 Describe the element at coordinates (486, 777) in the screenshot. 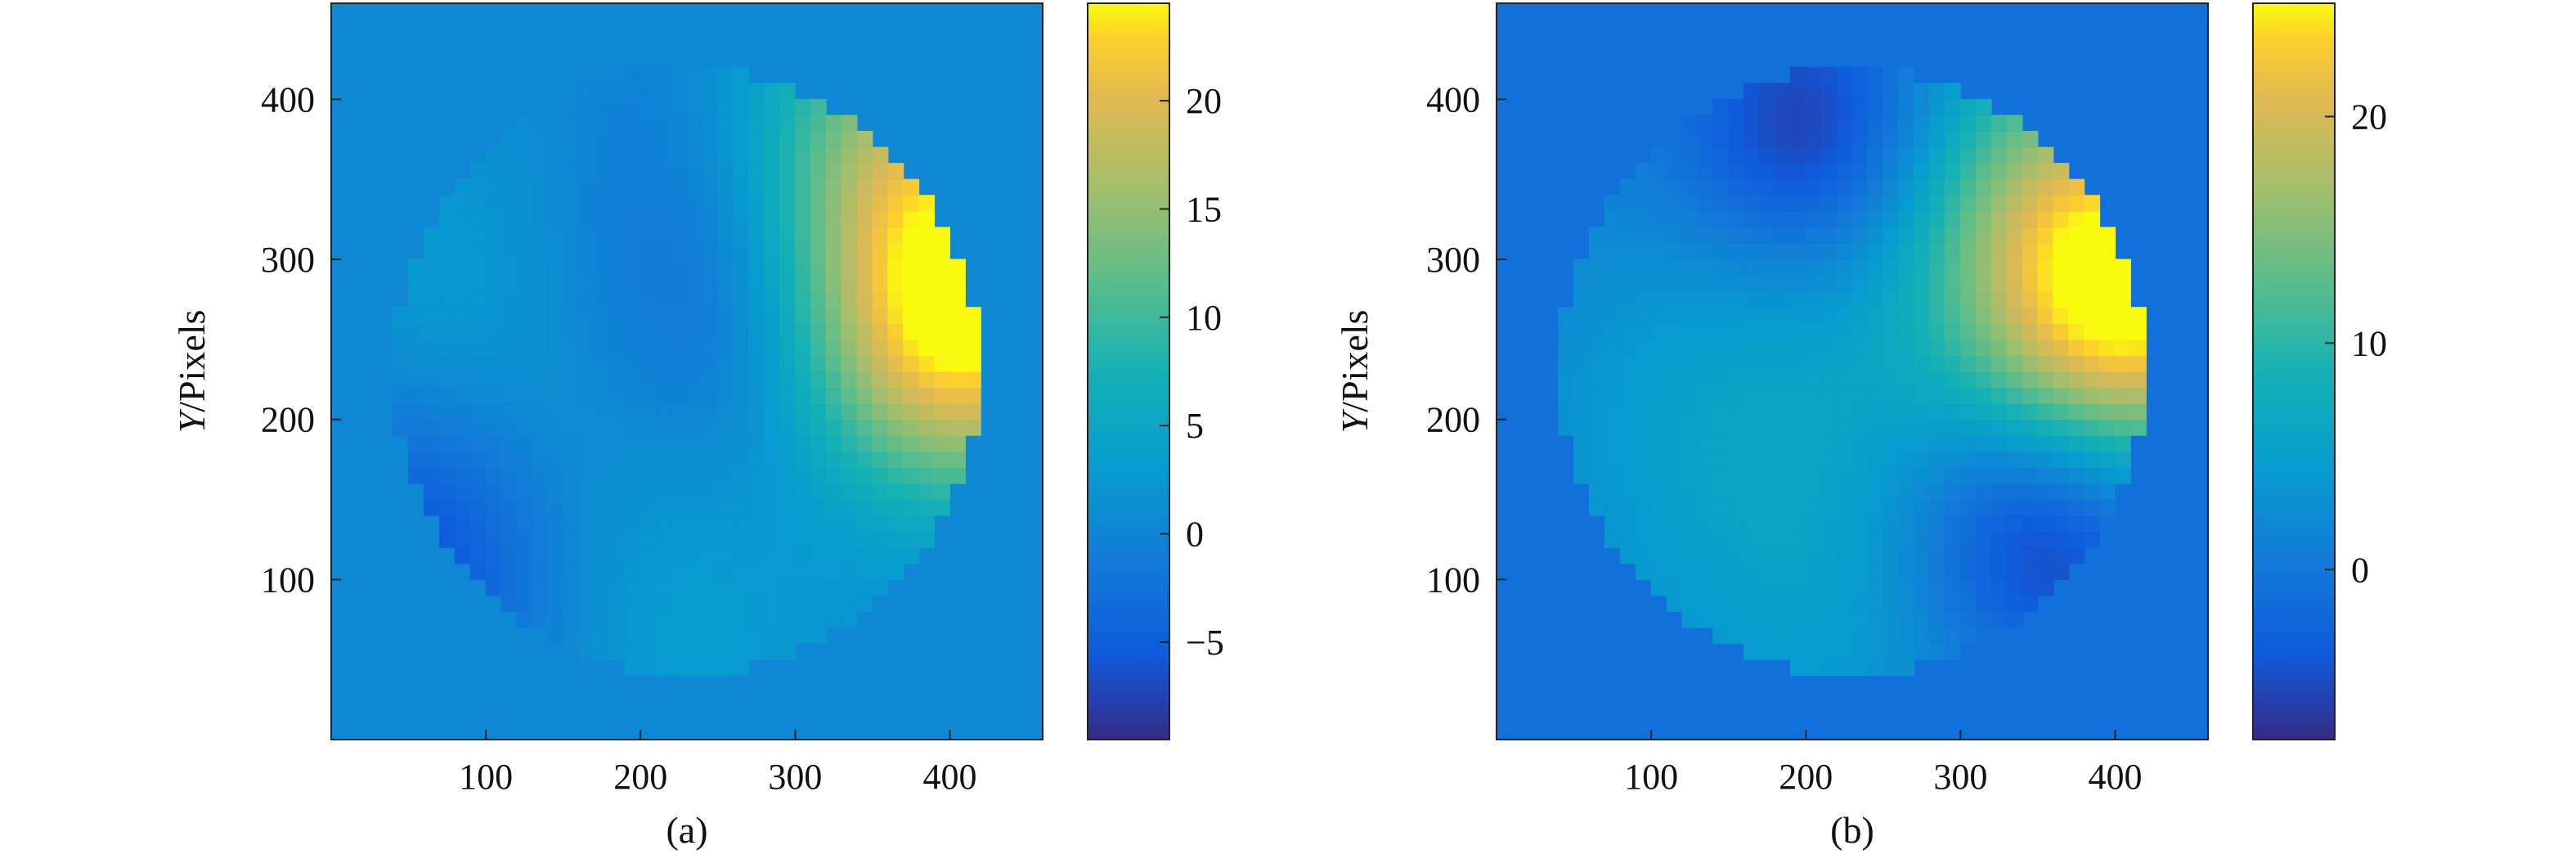

I see `x-tick-label: 100` at that location.